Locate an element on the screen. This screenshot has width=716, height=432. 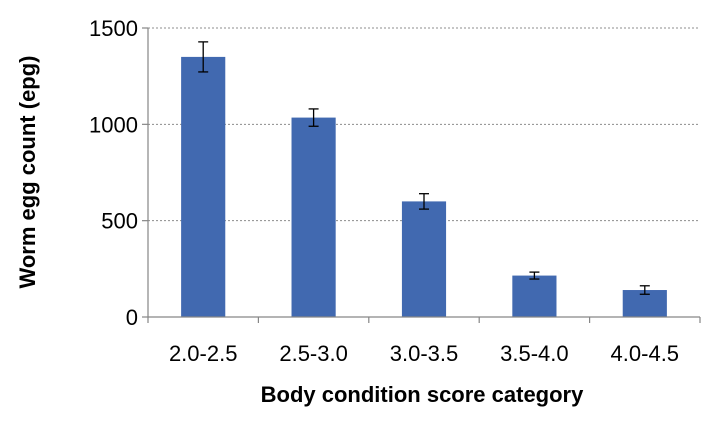
y-tick-label: 0 is located at coordinates (132, 317).